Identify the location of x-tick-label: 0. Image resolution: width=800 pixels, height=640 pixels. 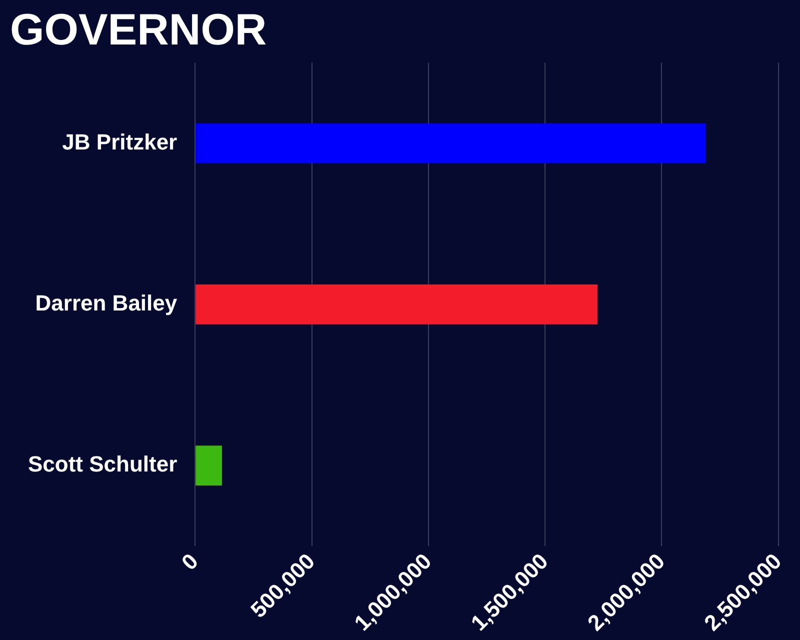
(189, 561).